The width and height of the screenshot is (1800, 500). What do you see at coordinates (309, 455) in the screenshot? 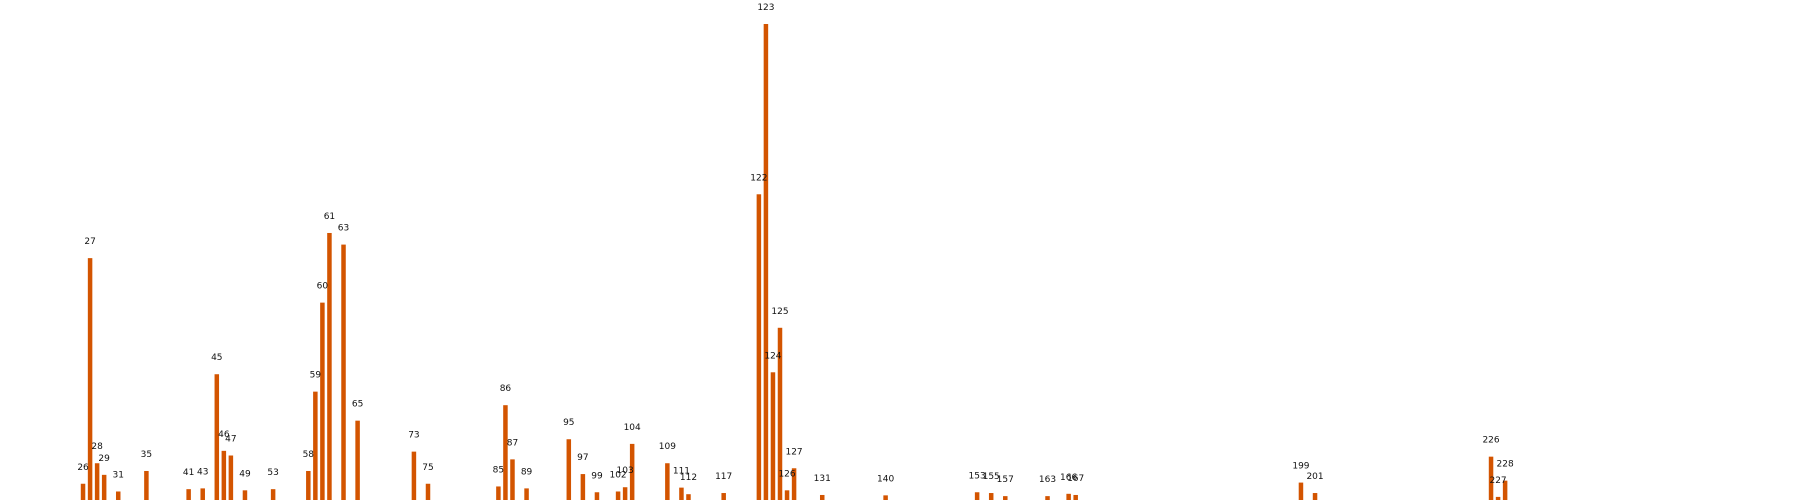
I see `bar-label-58: 58` at bounding box center [309, 455].